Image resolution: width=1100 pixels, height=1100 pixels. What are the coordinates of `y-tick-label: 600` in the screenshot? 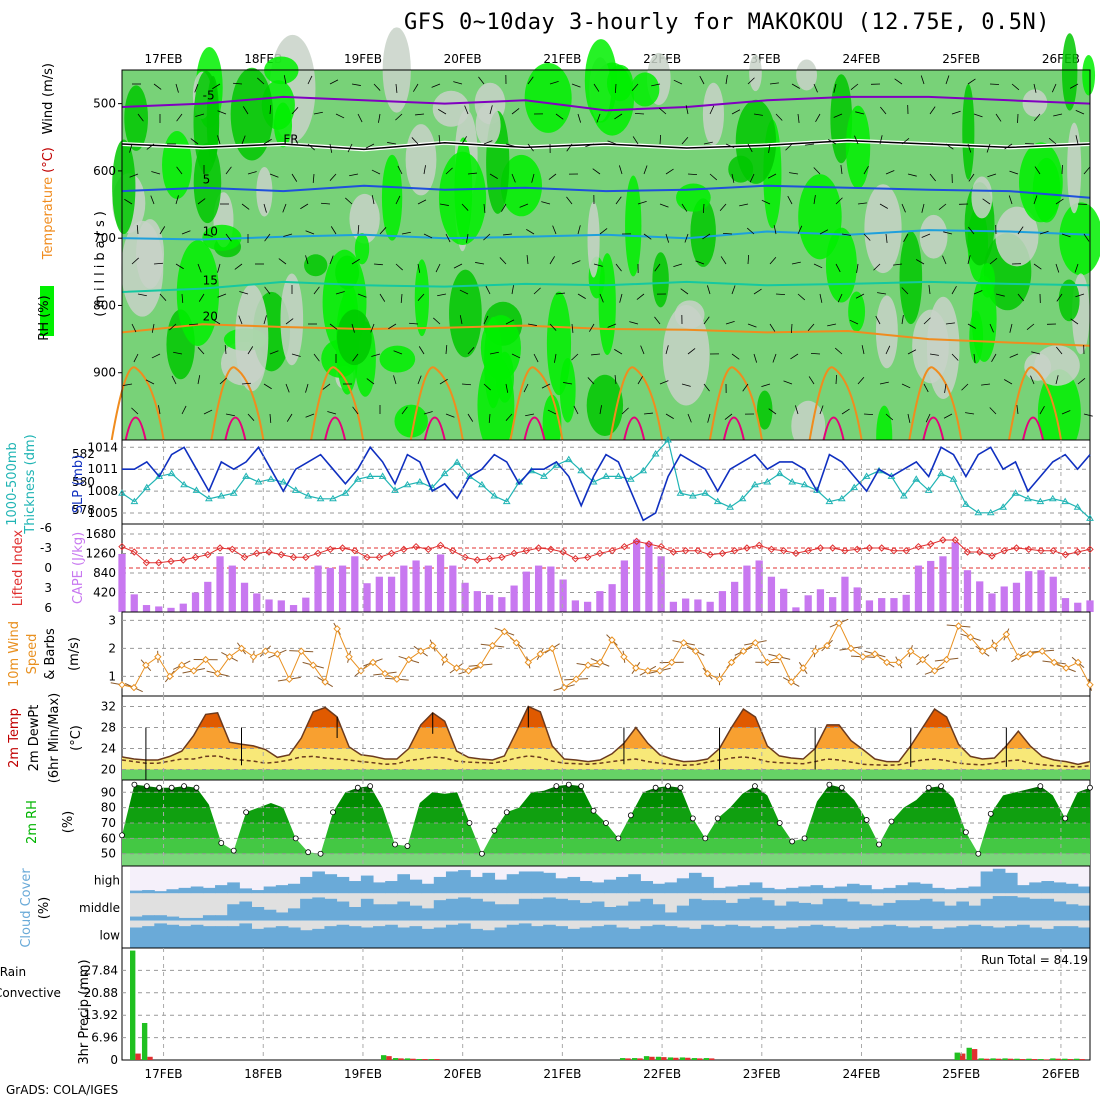 It's located at (104, 171).